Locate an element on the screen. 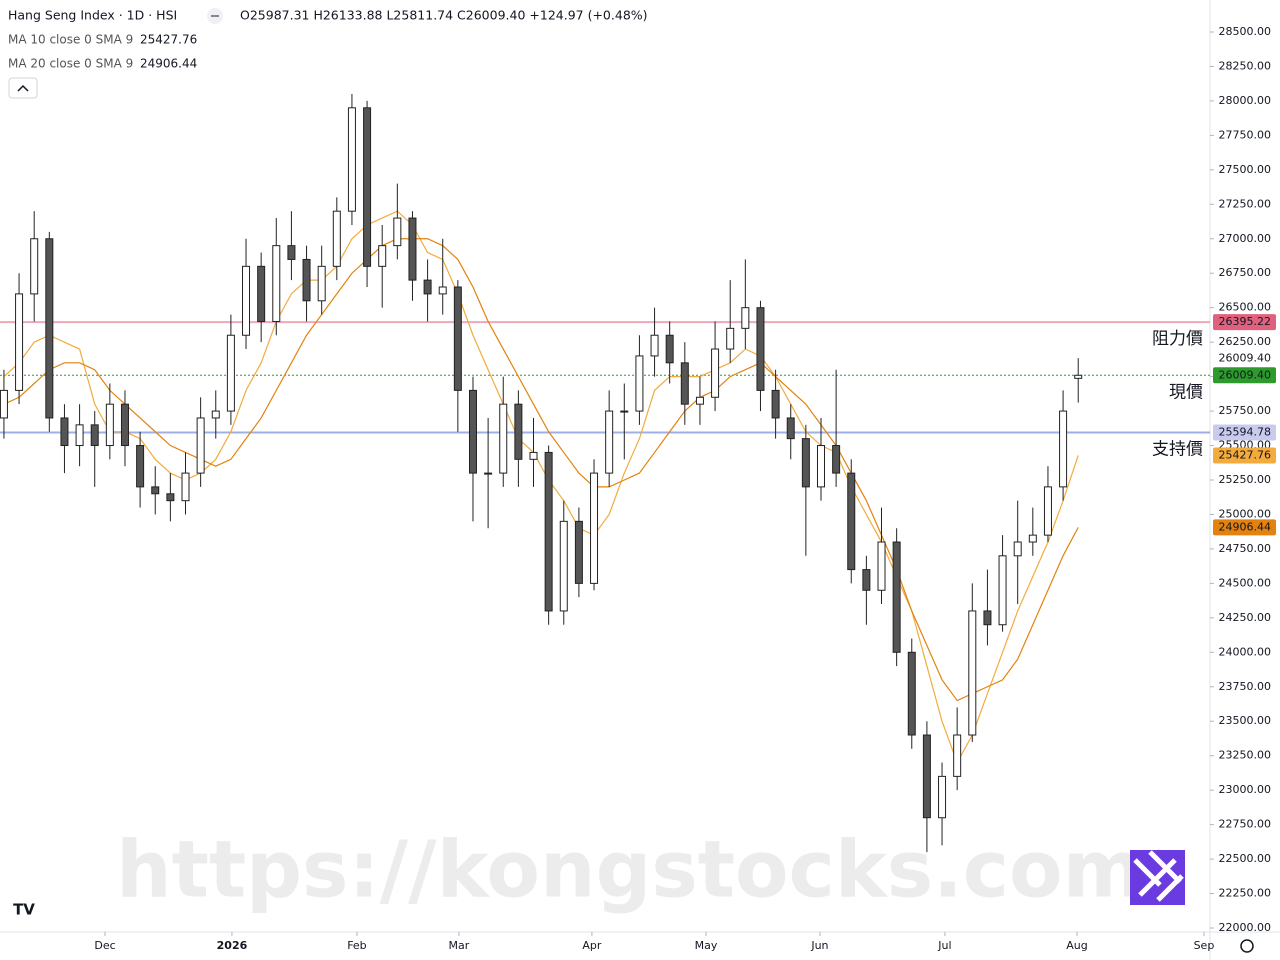  y-tick-label: 23000.00 is located at coordinates (1245, 789).